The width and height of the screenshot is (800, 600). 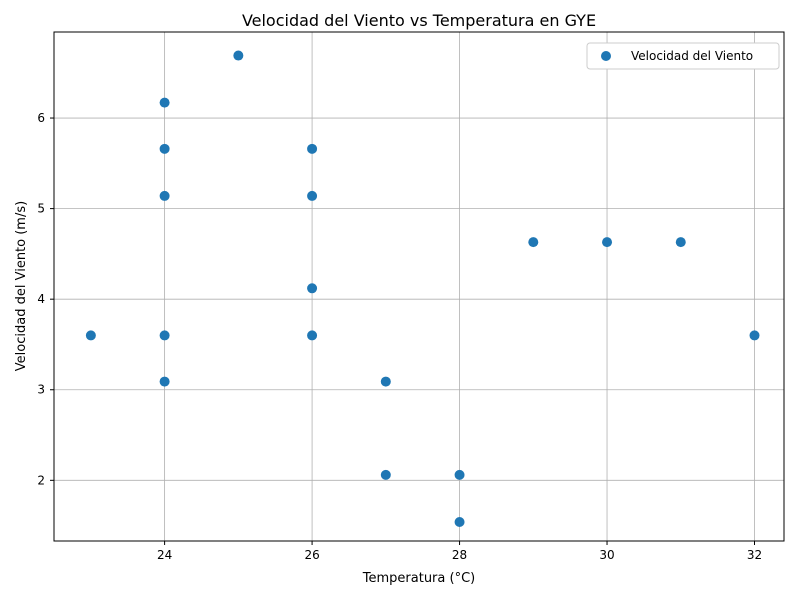 What do you see at coordinates (418, 578) in the screenshot?
I see `x-axis-label: Temperatura (°C)` at bounding box center [418, 578].